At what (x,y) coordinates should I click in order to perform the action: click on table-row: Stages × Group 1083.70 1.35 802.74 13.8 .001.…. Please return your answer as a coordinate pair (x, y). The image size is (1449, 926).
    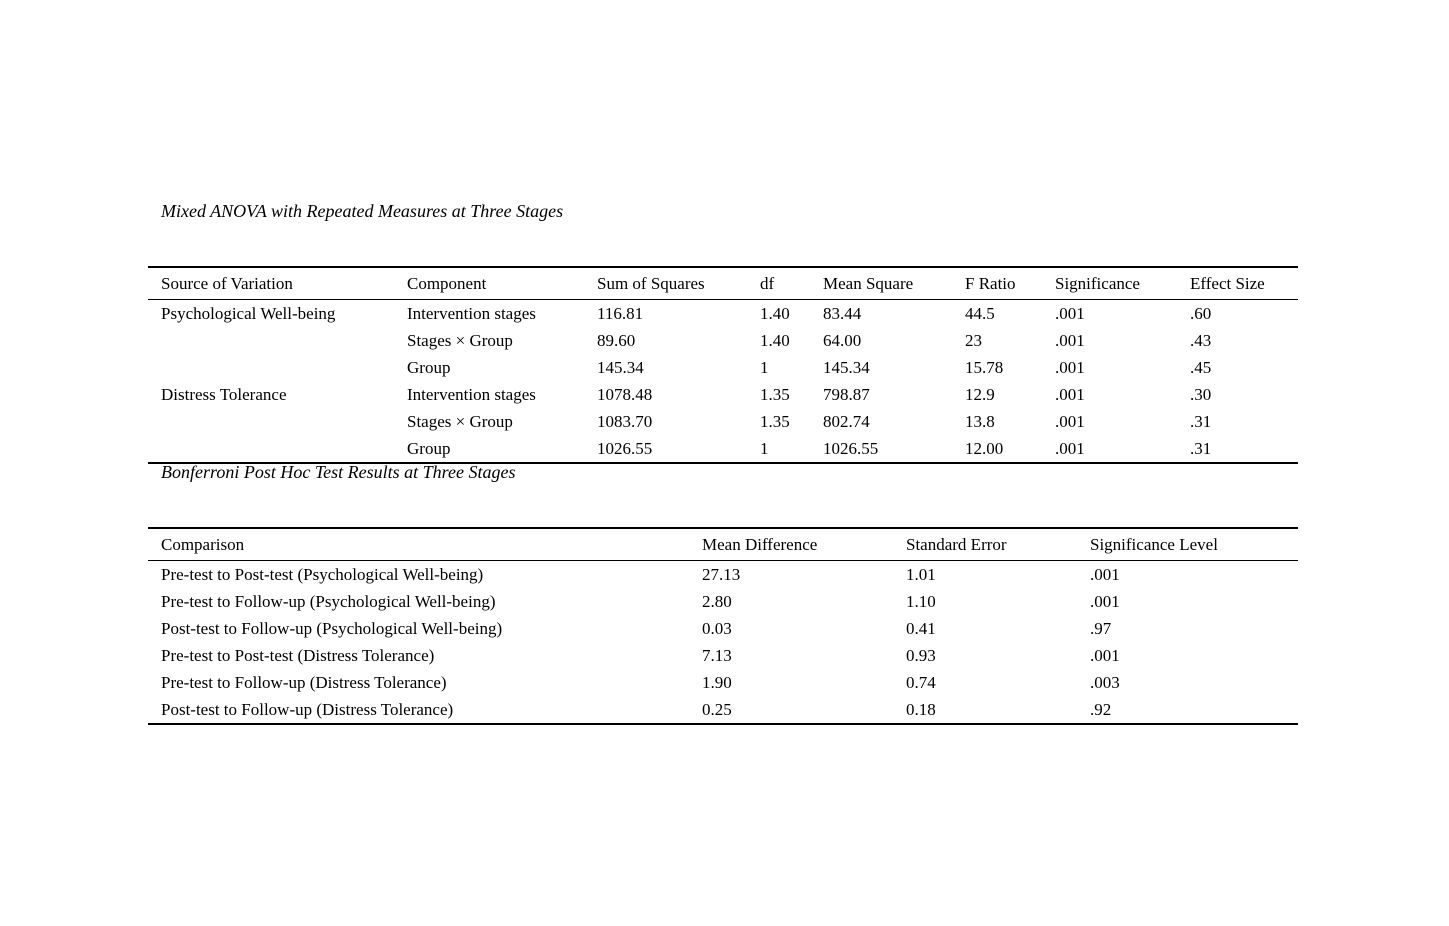
    Looking at the image, I should click on (723, 421).